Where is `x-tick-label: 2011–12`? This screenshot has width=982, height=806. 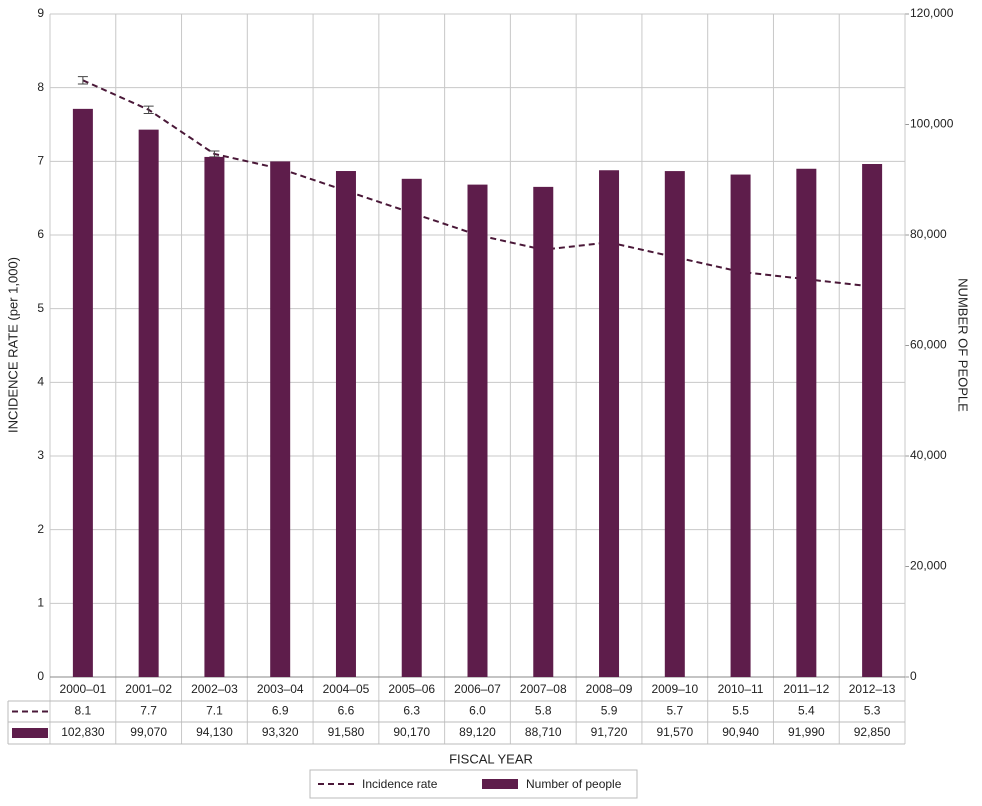 x-tick-label: 2011–12 is located at coordinates (806, 689).